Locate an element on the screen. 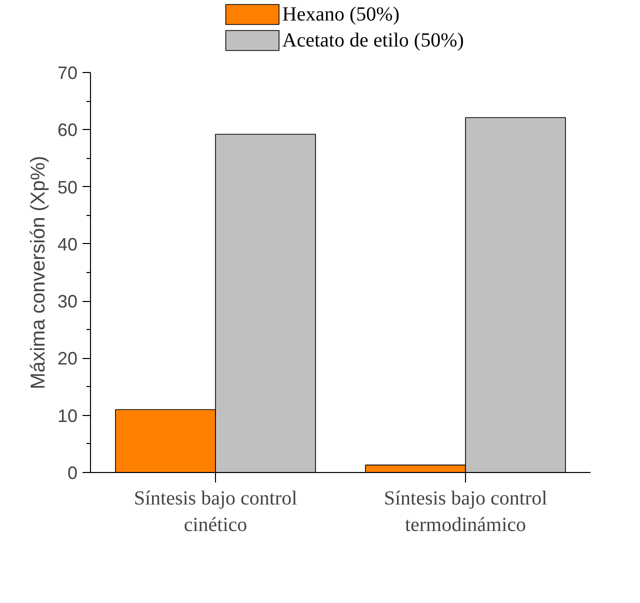 The image size is (640, 603). y-tick-label: 60 is located at coordinates (67, 130).